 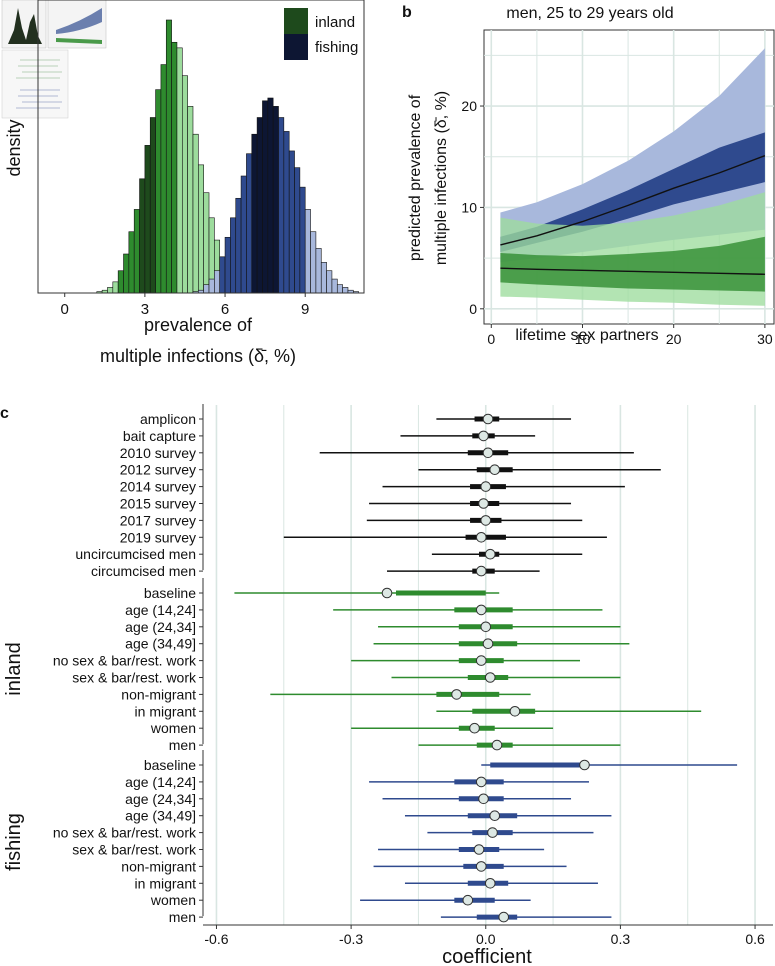 I want to click on legend-label-fishing: fishing, so click(x=336, y=47).